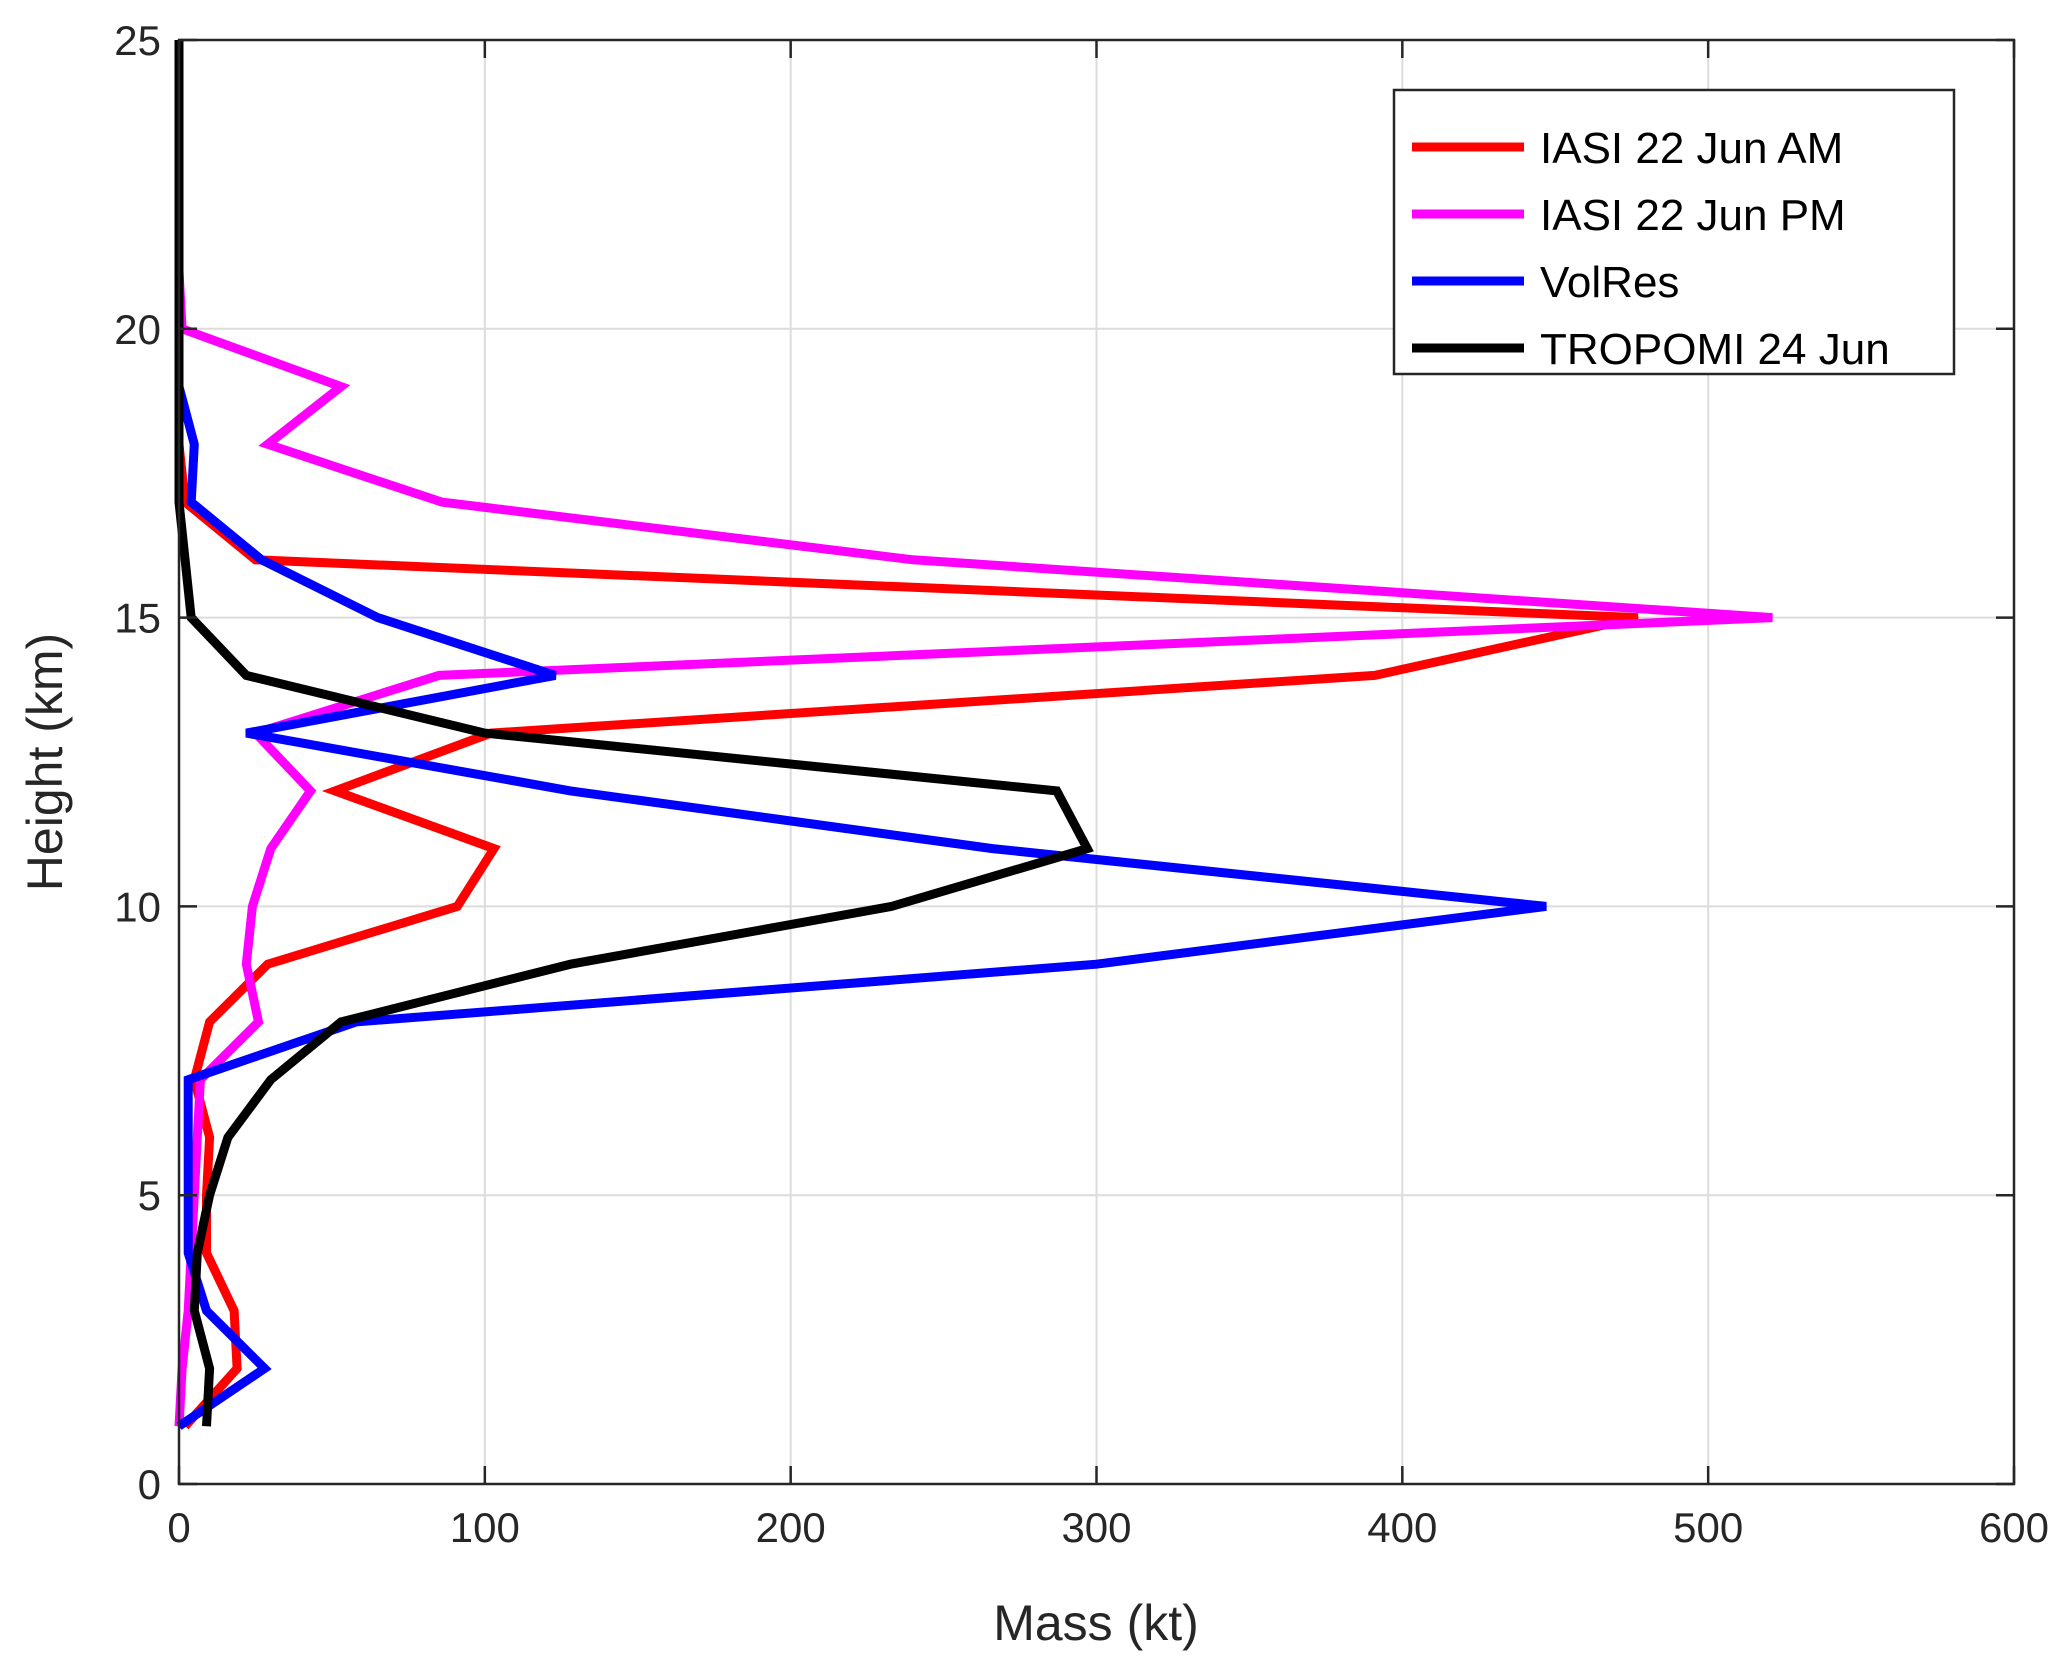 Image resolution: width=2067 pixels, height=1670 pixels. Describe the element at coordinates (1693, 215) in the screenshot. I see `legend-label: IASI 22 Jun PM` at that location.